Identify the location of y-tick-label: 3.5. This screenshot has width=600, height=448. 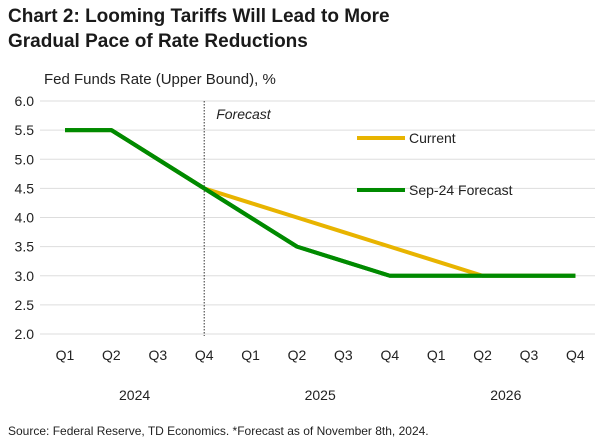
(25, 247).